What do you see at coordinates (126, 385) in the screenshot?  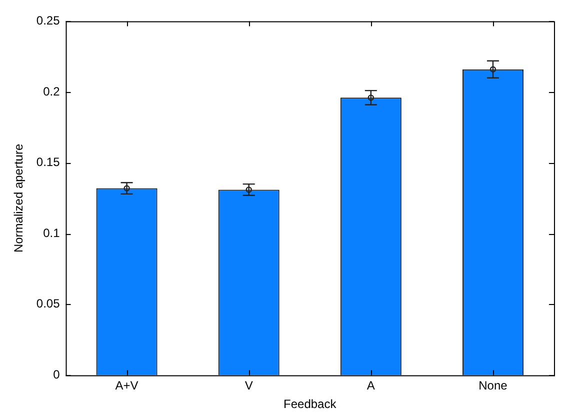 I see `x-tick-label: A+V` at bounding box center [126, 385].